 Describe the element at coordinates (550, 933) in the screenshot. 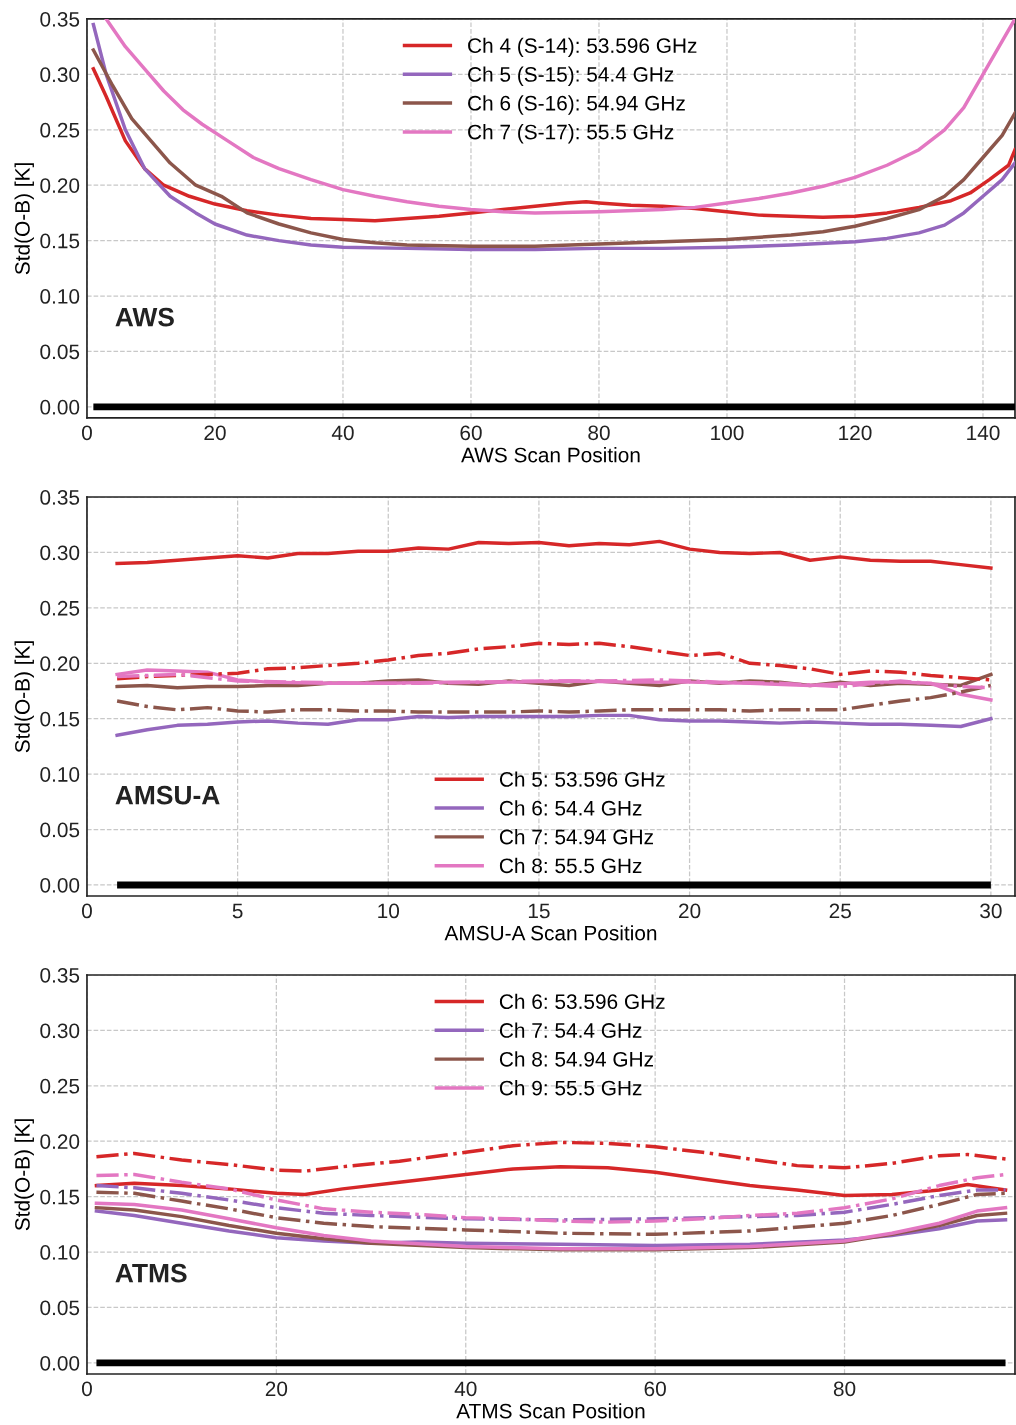

I see `x-axis-title: AMSU-A Scan Position` at that location.